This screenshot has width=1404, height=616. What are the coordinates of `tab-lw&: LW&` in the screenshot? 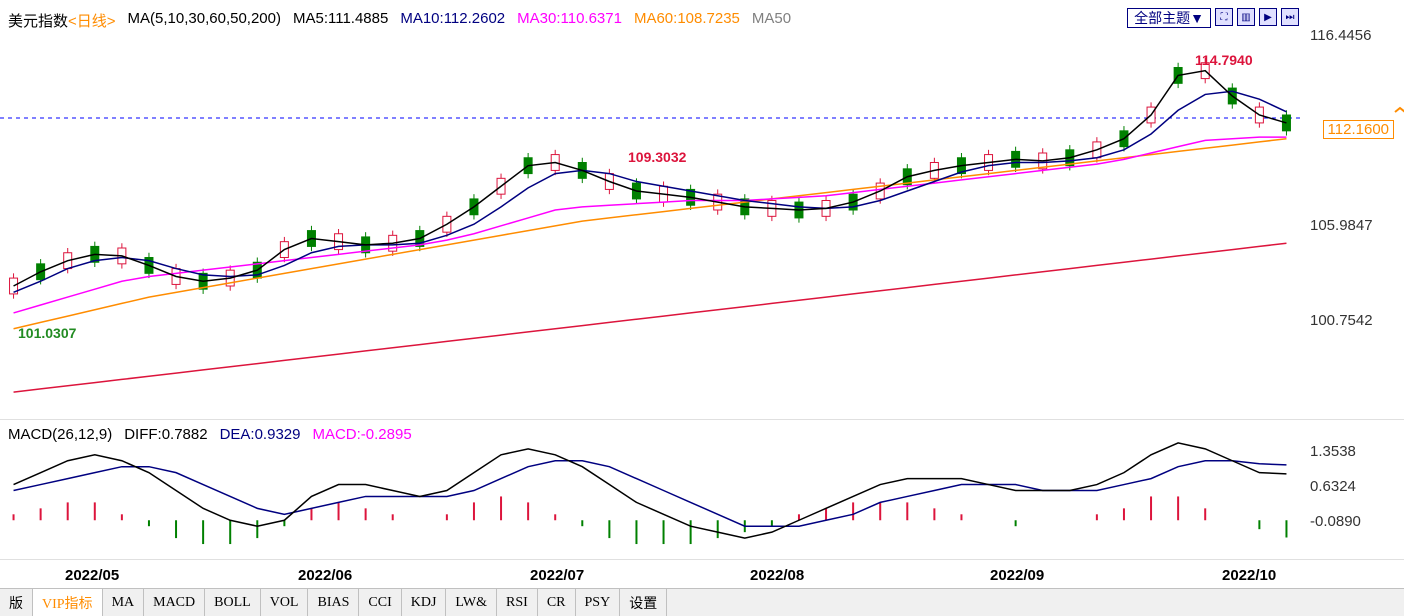 It's located at (472, 602).